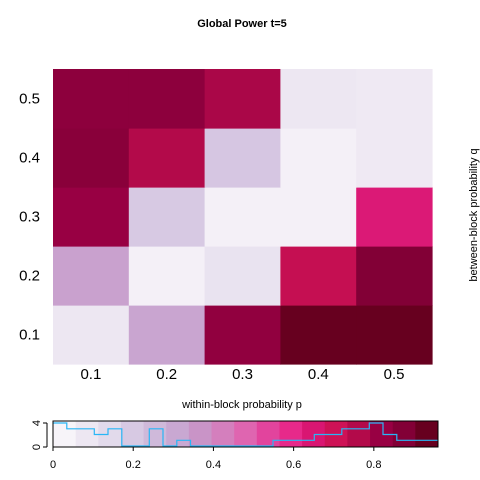 This screenshot has width=480, height=480. What do you see at coordinates (394, 374) in the screenshot?
I see `x-tick-label: 0.5` at bounding box center [394, 374].